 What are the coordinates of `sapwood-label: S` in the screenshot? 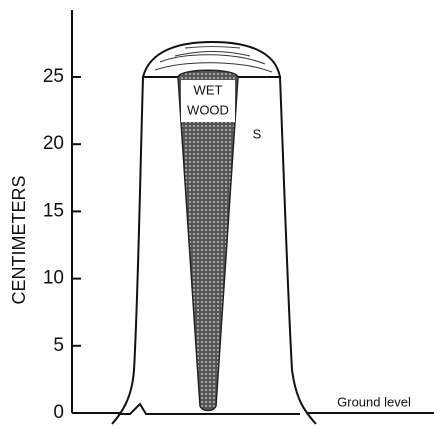 It's located at (257, 133).